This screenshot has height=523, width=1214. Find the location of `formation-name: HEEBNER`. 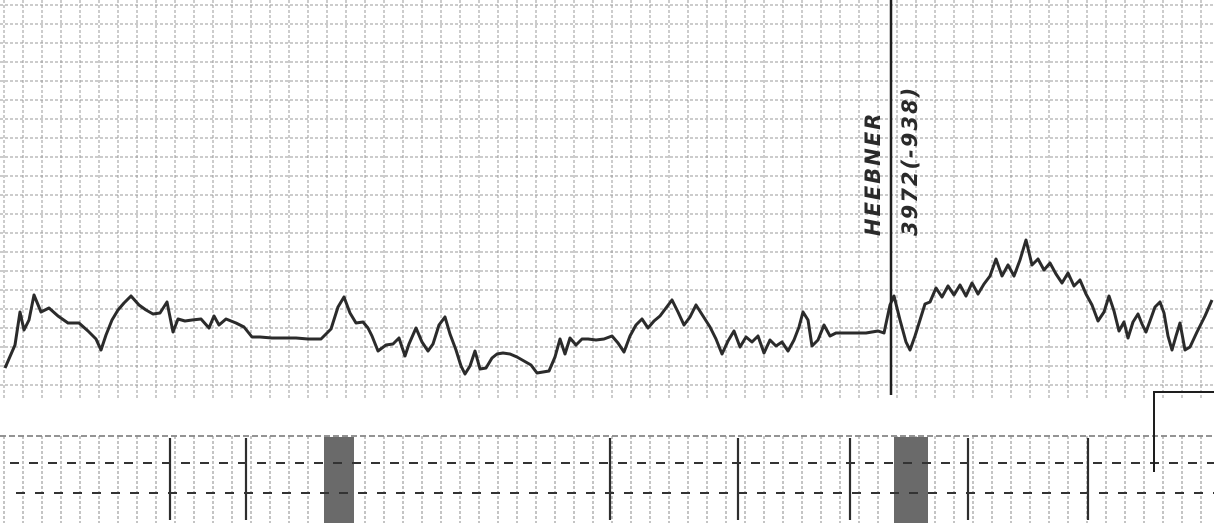

formation-name: HEEBNER is located at coordinates (873, 174).